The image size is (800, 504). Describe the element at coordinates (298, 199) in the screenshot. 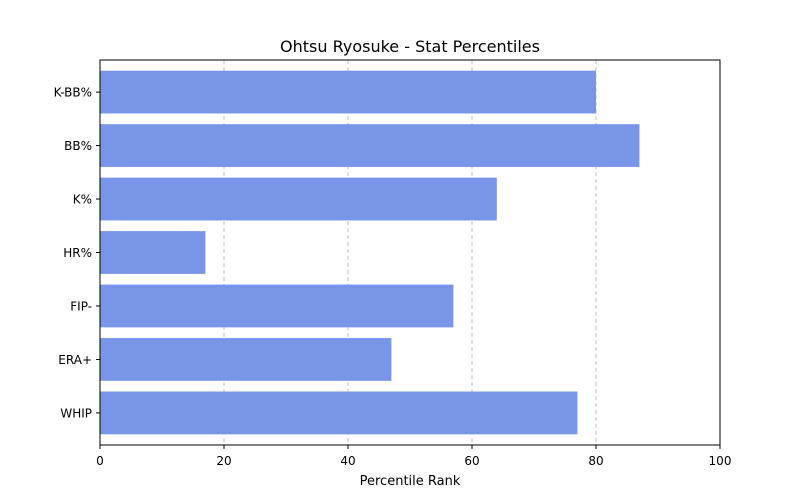

I see `bar-k` at that location.